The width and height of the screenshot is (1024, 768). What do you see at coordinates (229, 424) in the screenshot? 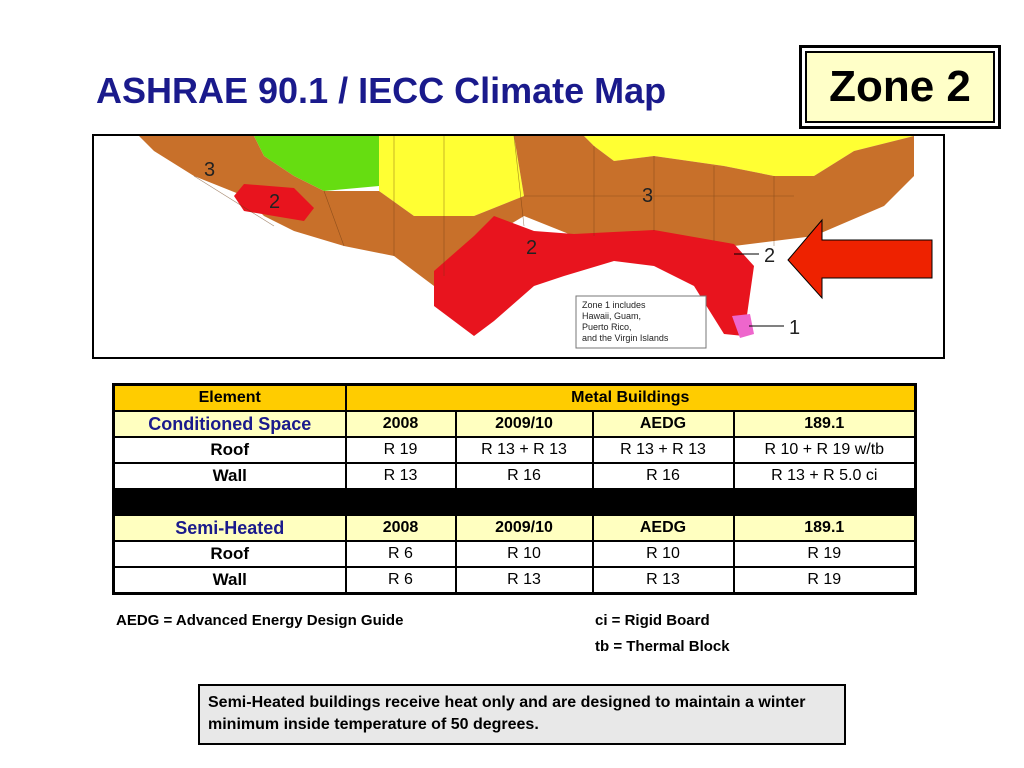
I see `conditioned-space-label: Conditioned Space` at bounding box center [229, 424].